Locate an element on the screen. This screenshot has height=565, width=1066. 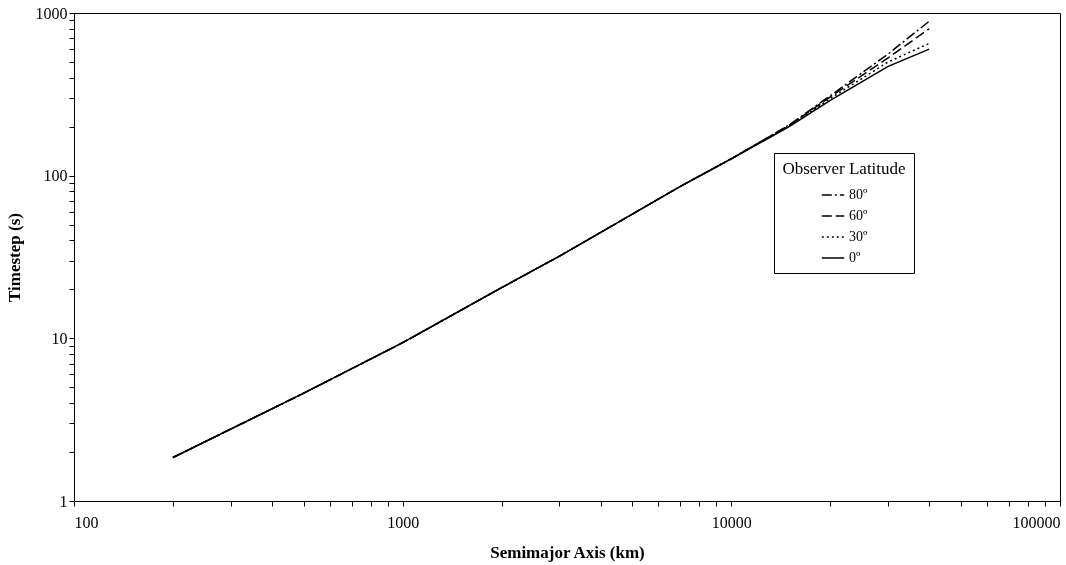
legend-title: Observer Latitude is located at coordinates (844, 168).